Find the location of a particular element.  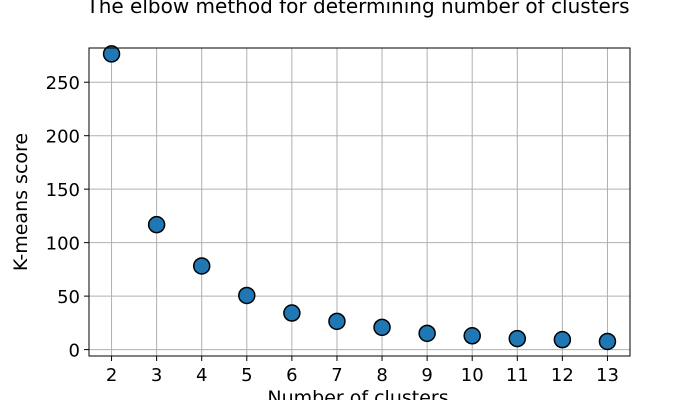

x-tick-label: 2 is located at coordinates (111, 375).